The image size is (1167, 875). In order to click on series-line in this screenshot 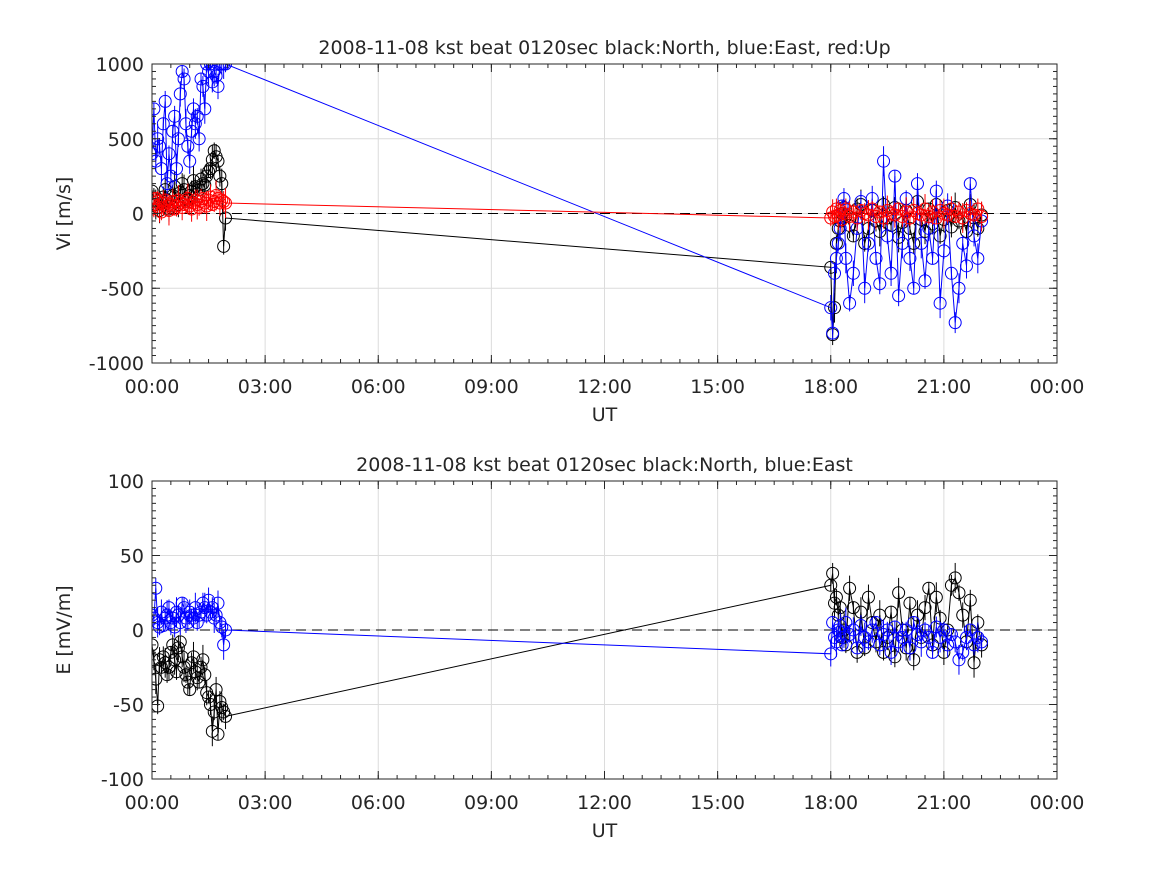, I will do `click(567, 243)`.